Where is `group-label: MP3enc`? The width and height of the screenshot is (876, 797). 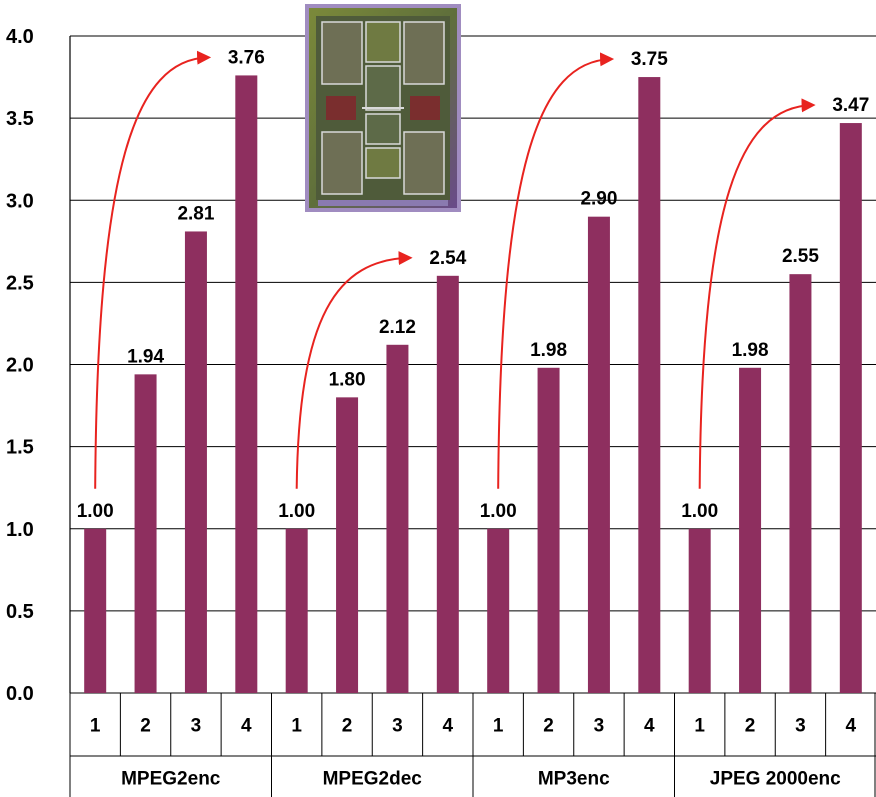 group-label: MP3enc is located at coordinates (574, 779).